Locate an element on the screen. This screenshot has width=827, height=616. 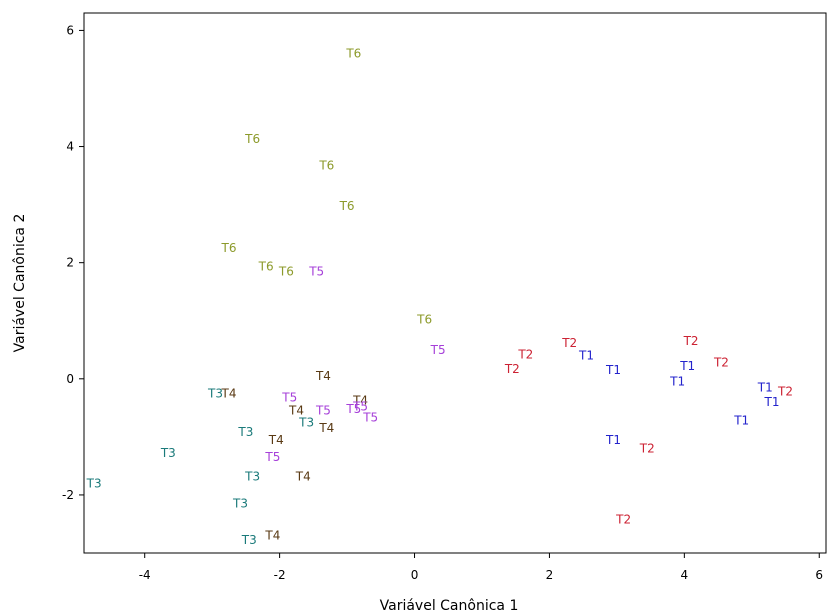
y-tick-label: 0 is located at coordinates (70, 379).